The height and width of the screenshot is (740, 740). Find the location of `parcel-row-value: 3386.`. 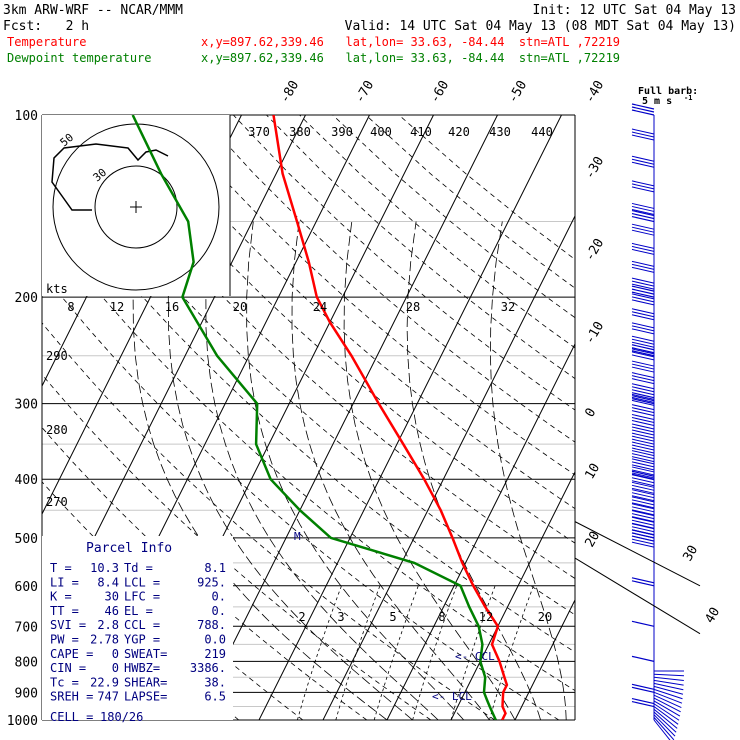

parcel-row-value: 3386. is located at coordinates (208, 668).